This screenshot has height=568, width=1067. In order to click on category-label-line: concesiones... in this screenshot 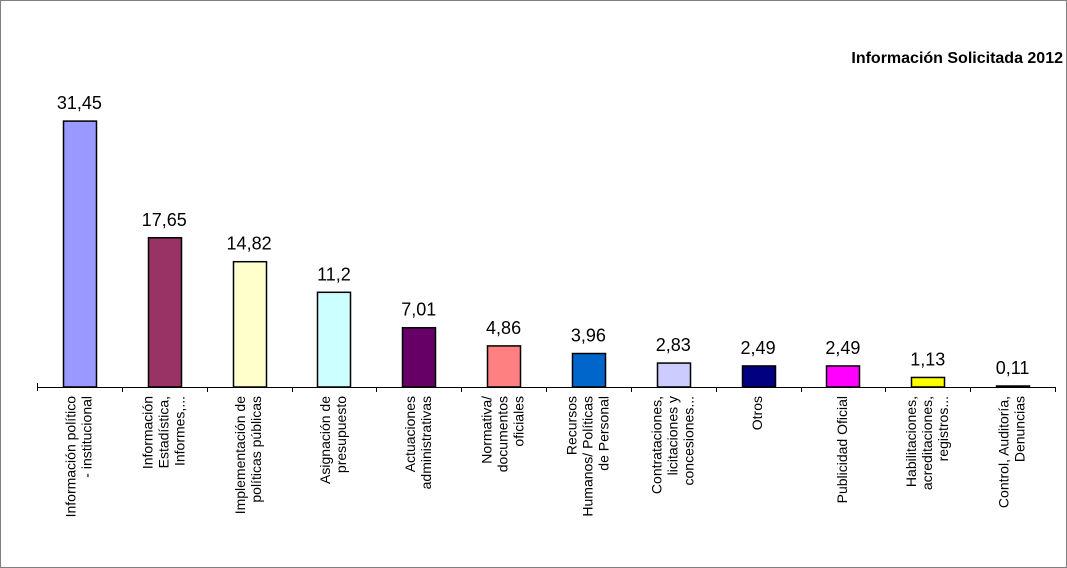, I will do `click(688, 441)`.